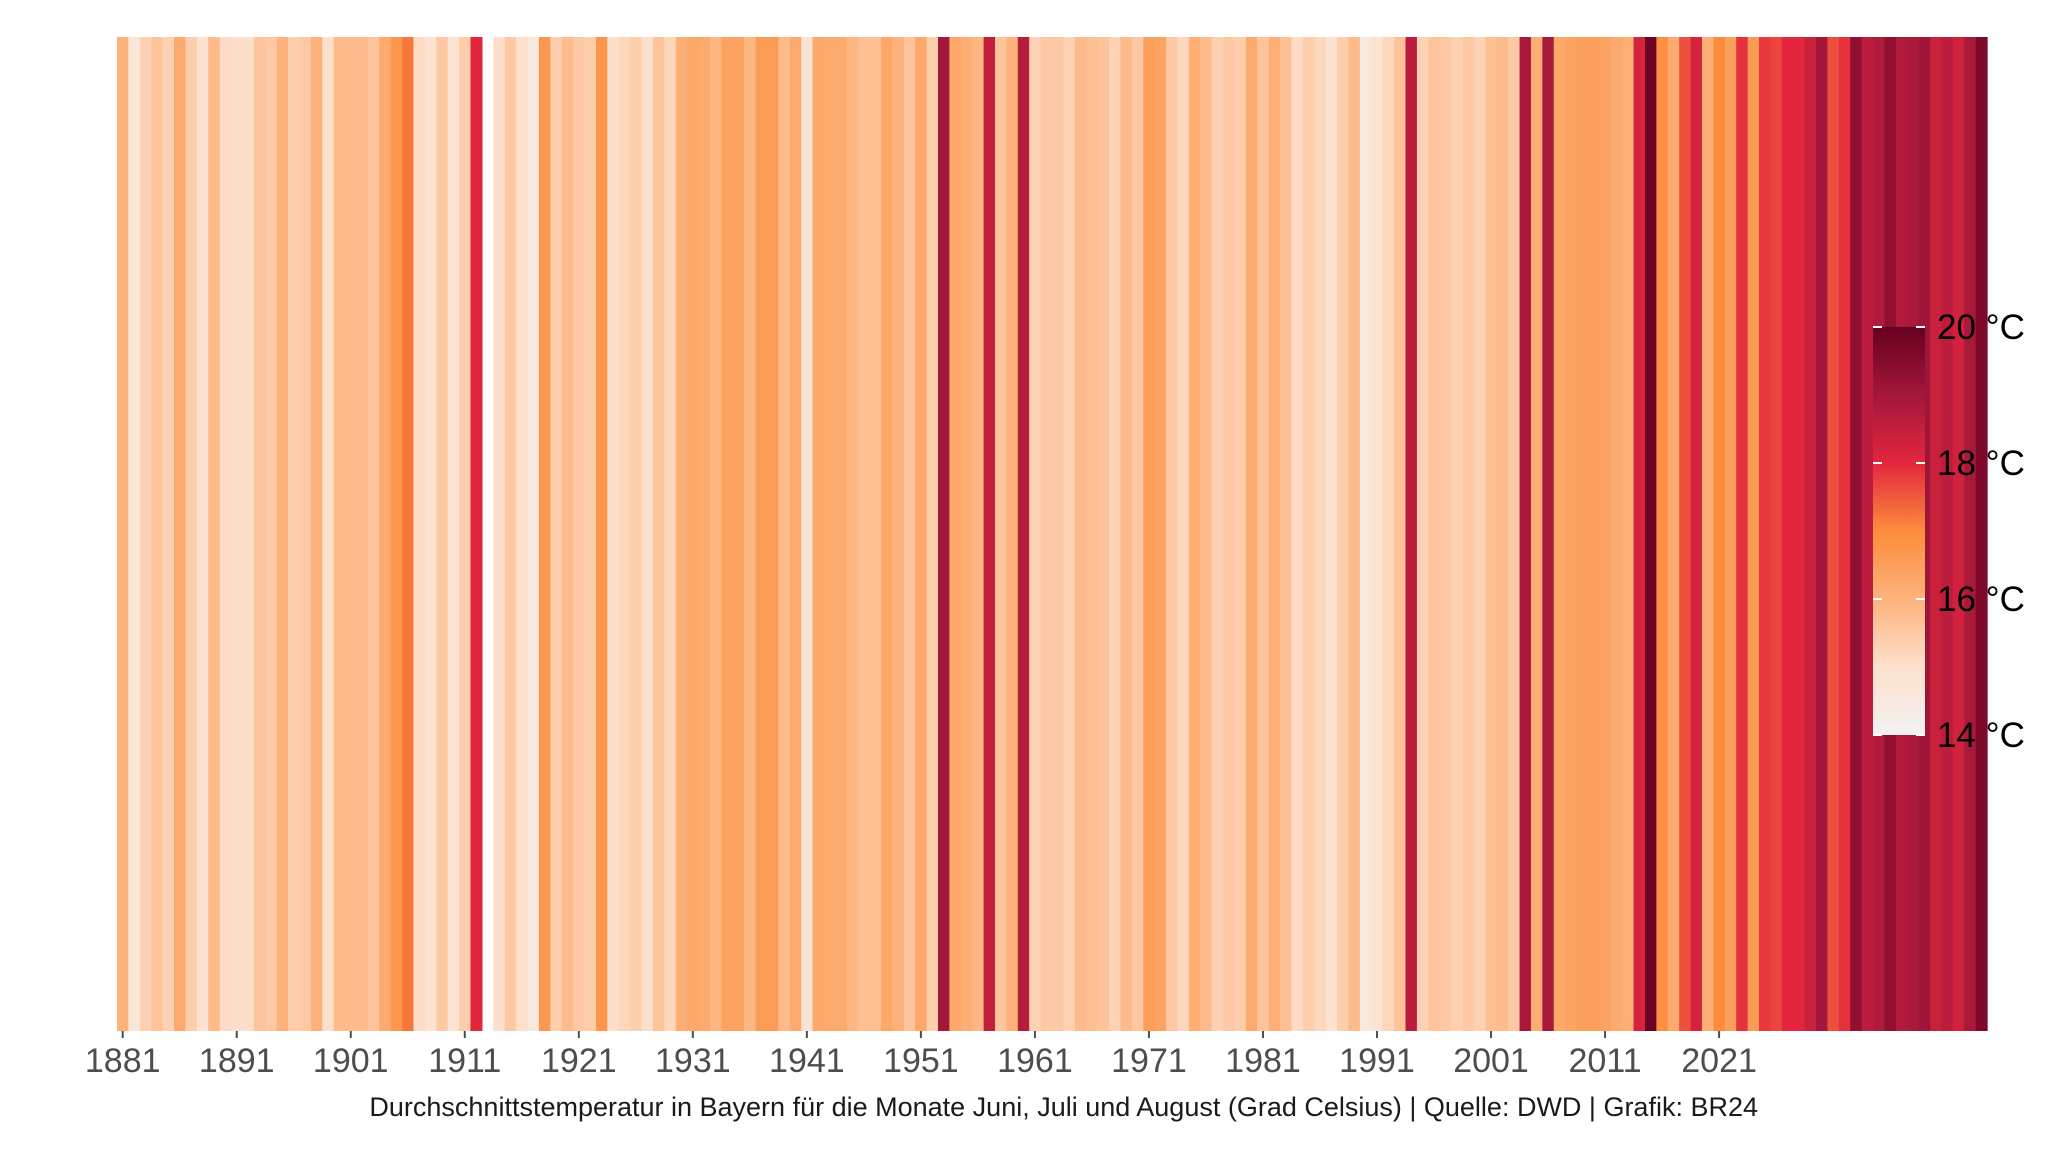 The image size is (2048, 1152). Describe the element at coordinates (1981, 599) in the screenshot. I see `legend-tick-label: 16 °C` at that location.